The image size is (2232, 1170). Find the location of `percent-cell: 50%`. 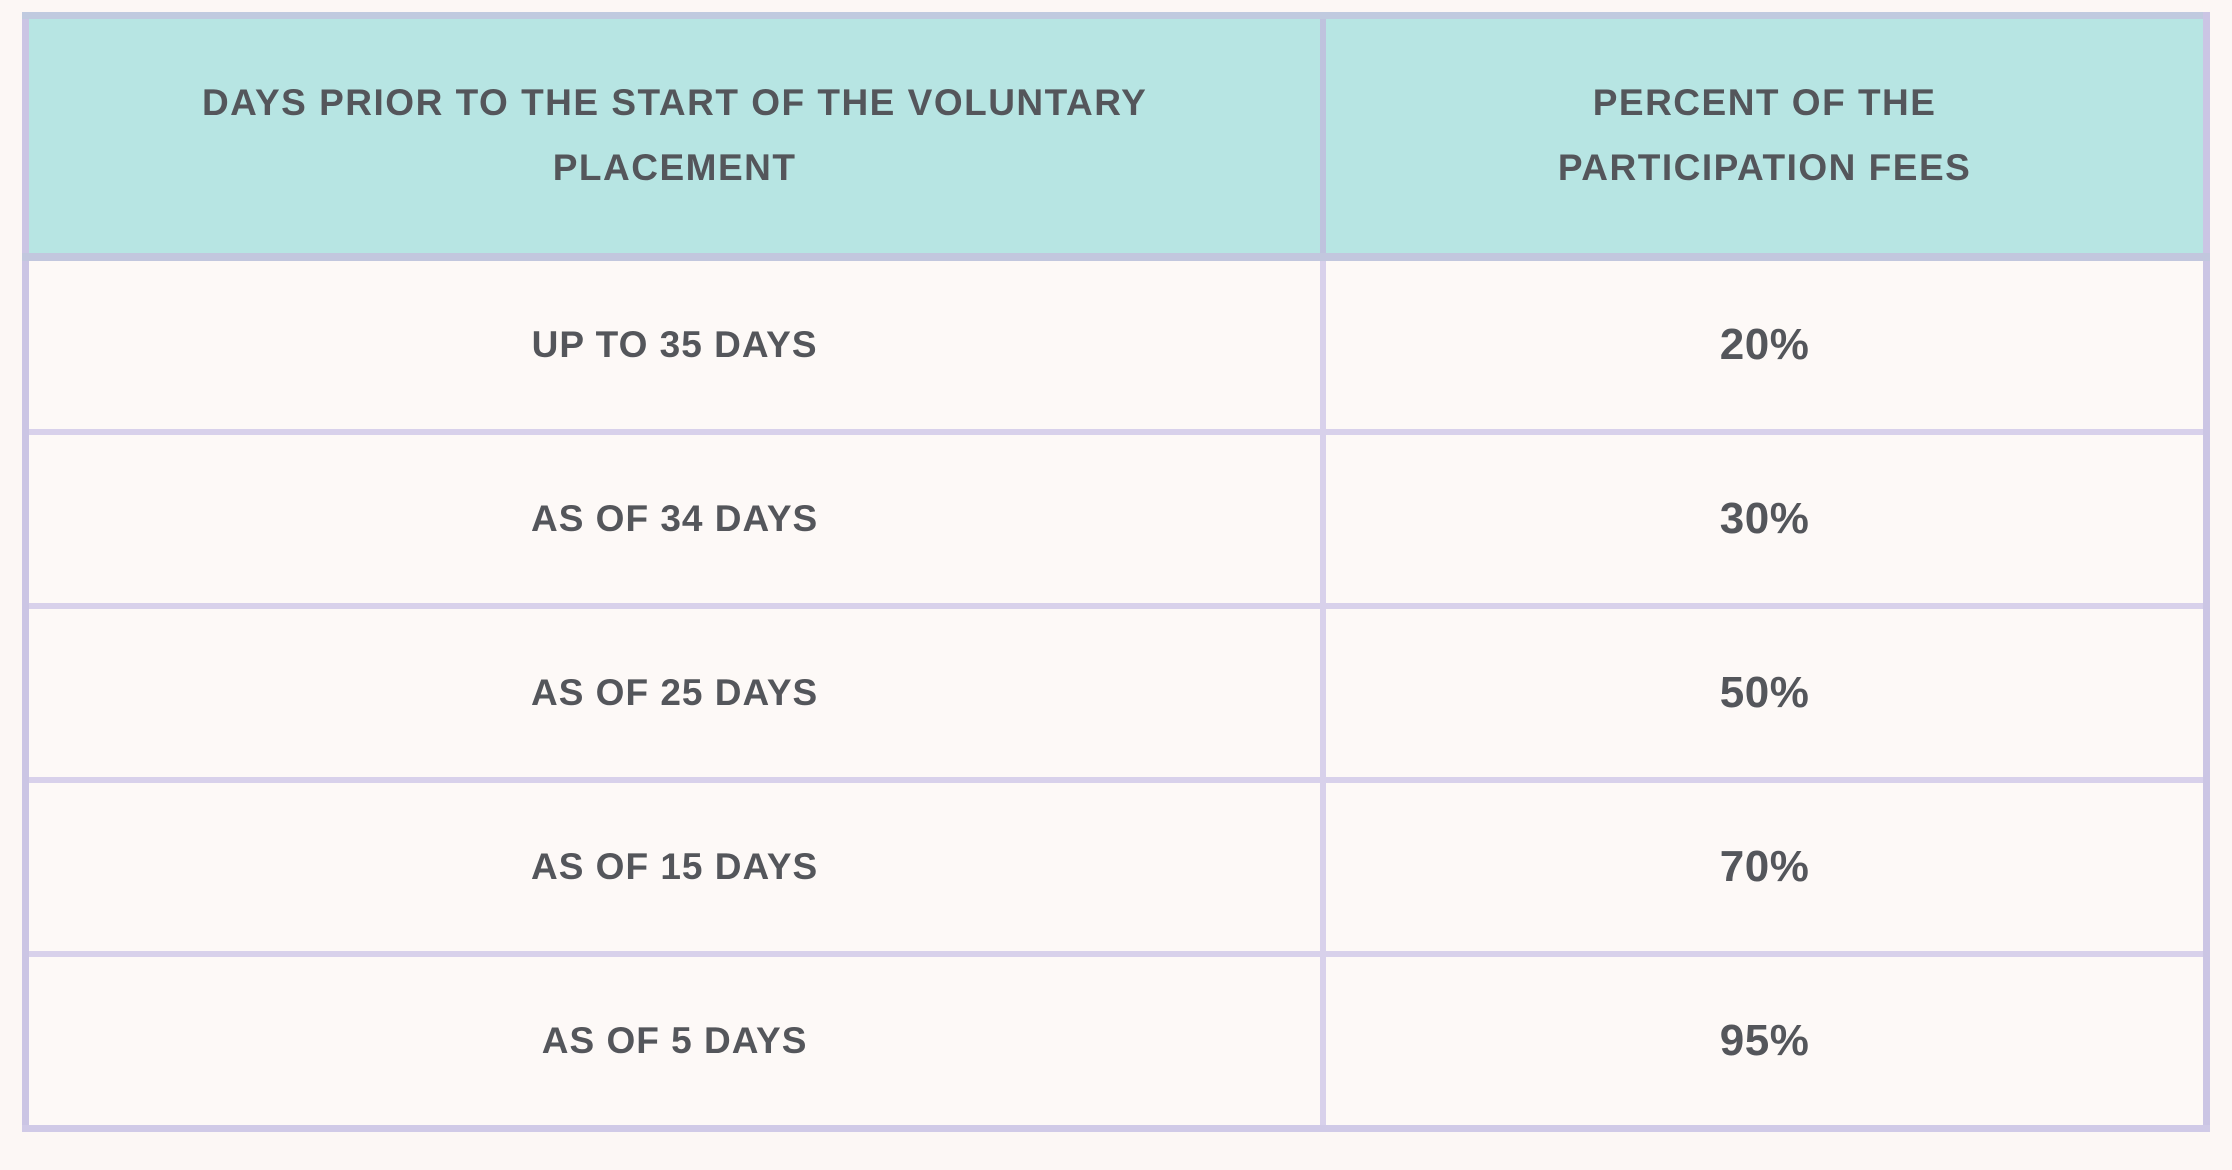

percent-cell: 50% is located at coordinates (1765, 693).